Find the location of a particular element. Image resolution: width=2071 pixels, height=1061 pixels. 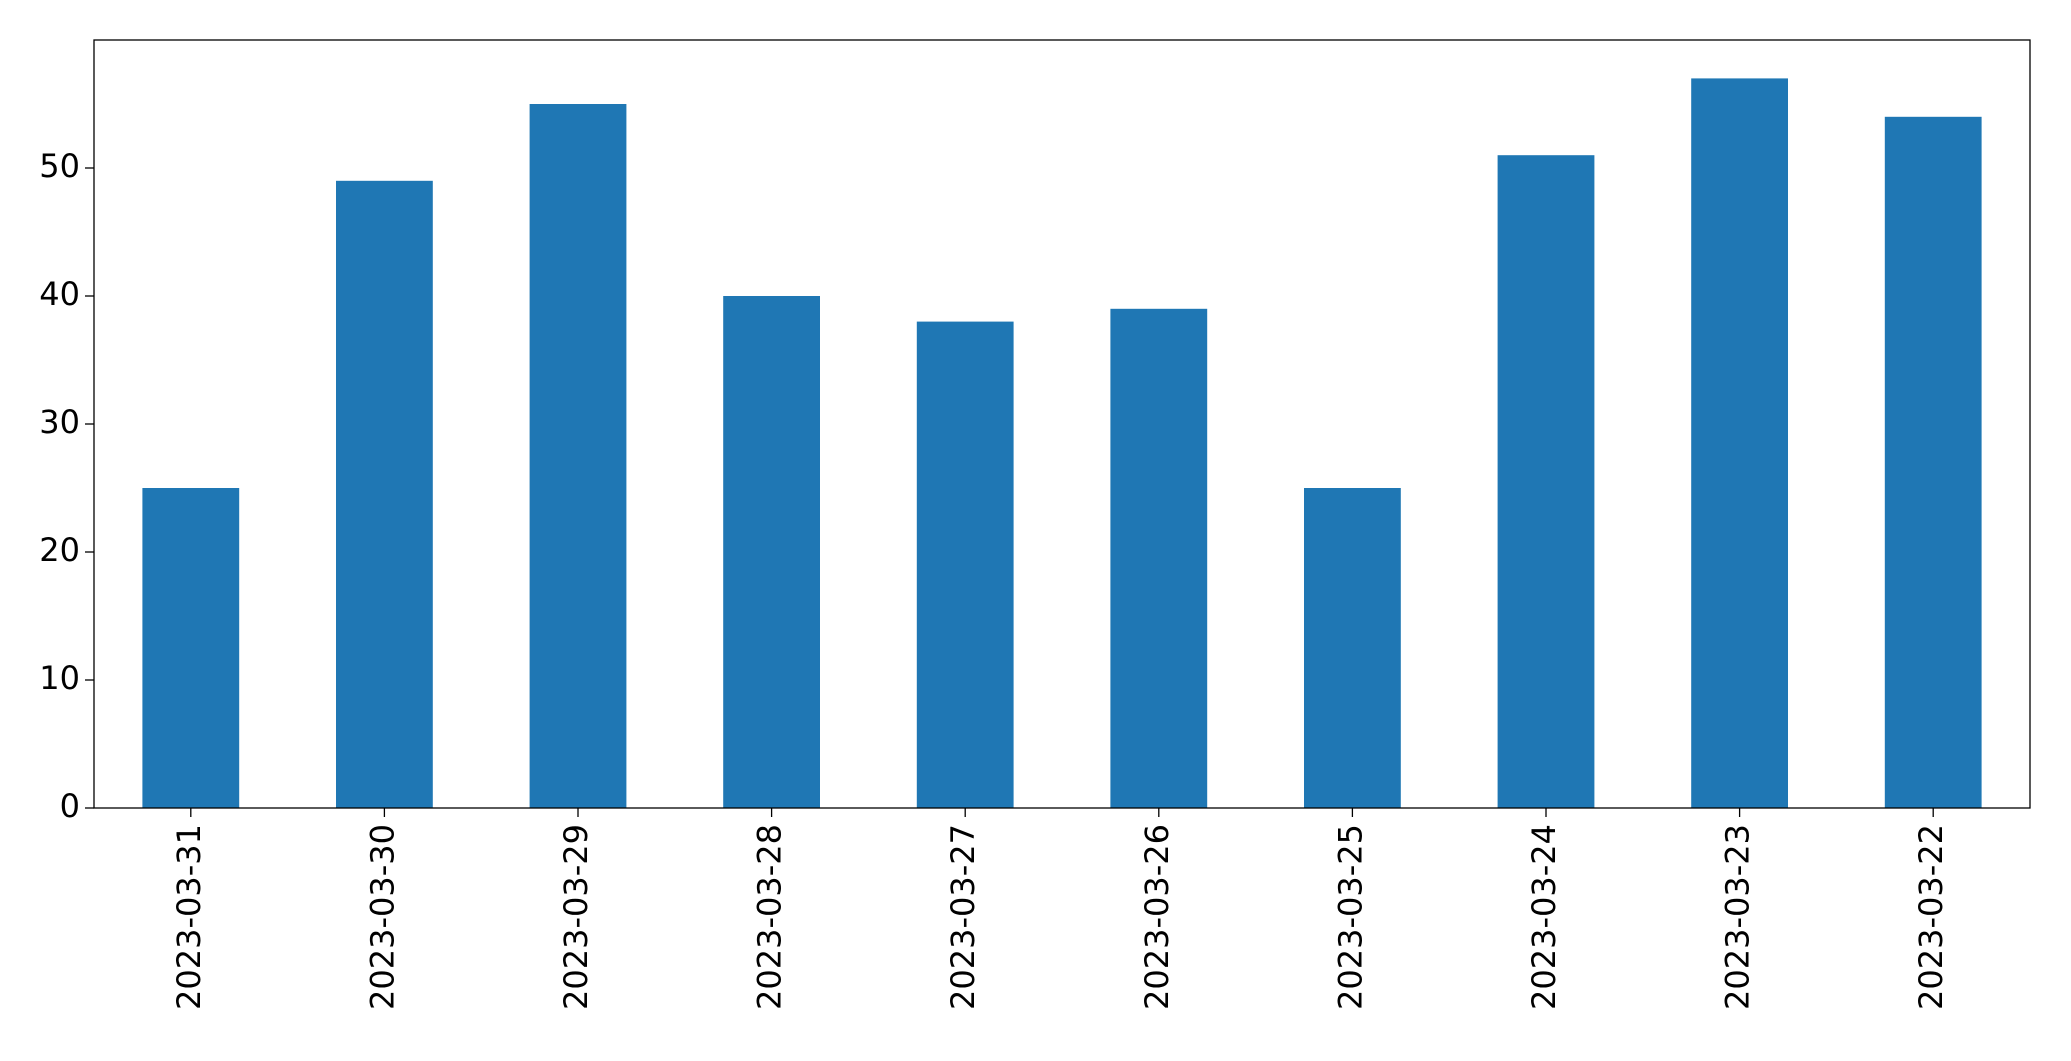

x-tick-label: 2023-03-28 is located at coordinates (770, 917).